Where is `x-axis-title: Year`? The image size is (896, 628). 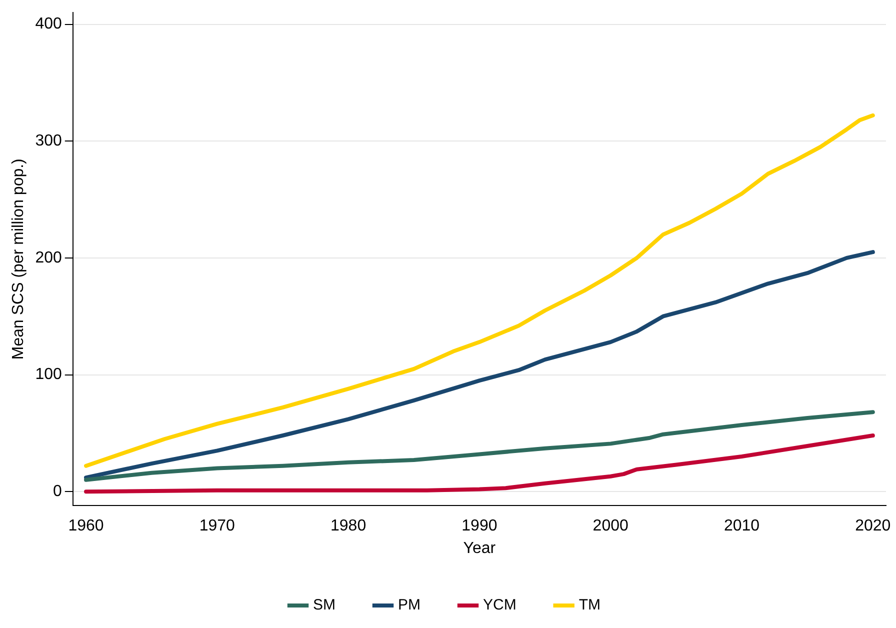 x-axis-title: Year is located at coordinates (479, 548).